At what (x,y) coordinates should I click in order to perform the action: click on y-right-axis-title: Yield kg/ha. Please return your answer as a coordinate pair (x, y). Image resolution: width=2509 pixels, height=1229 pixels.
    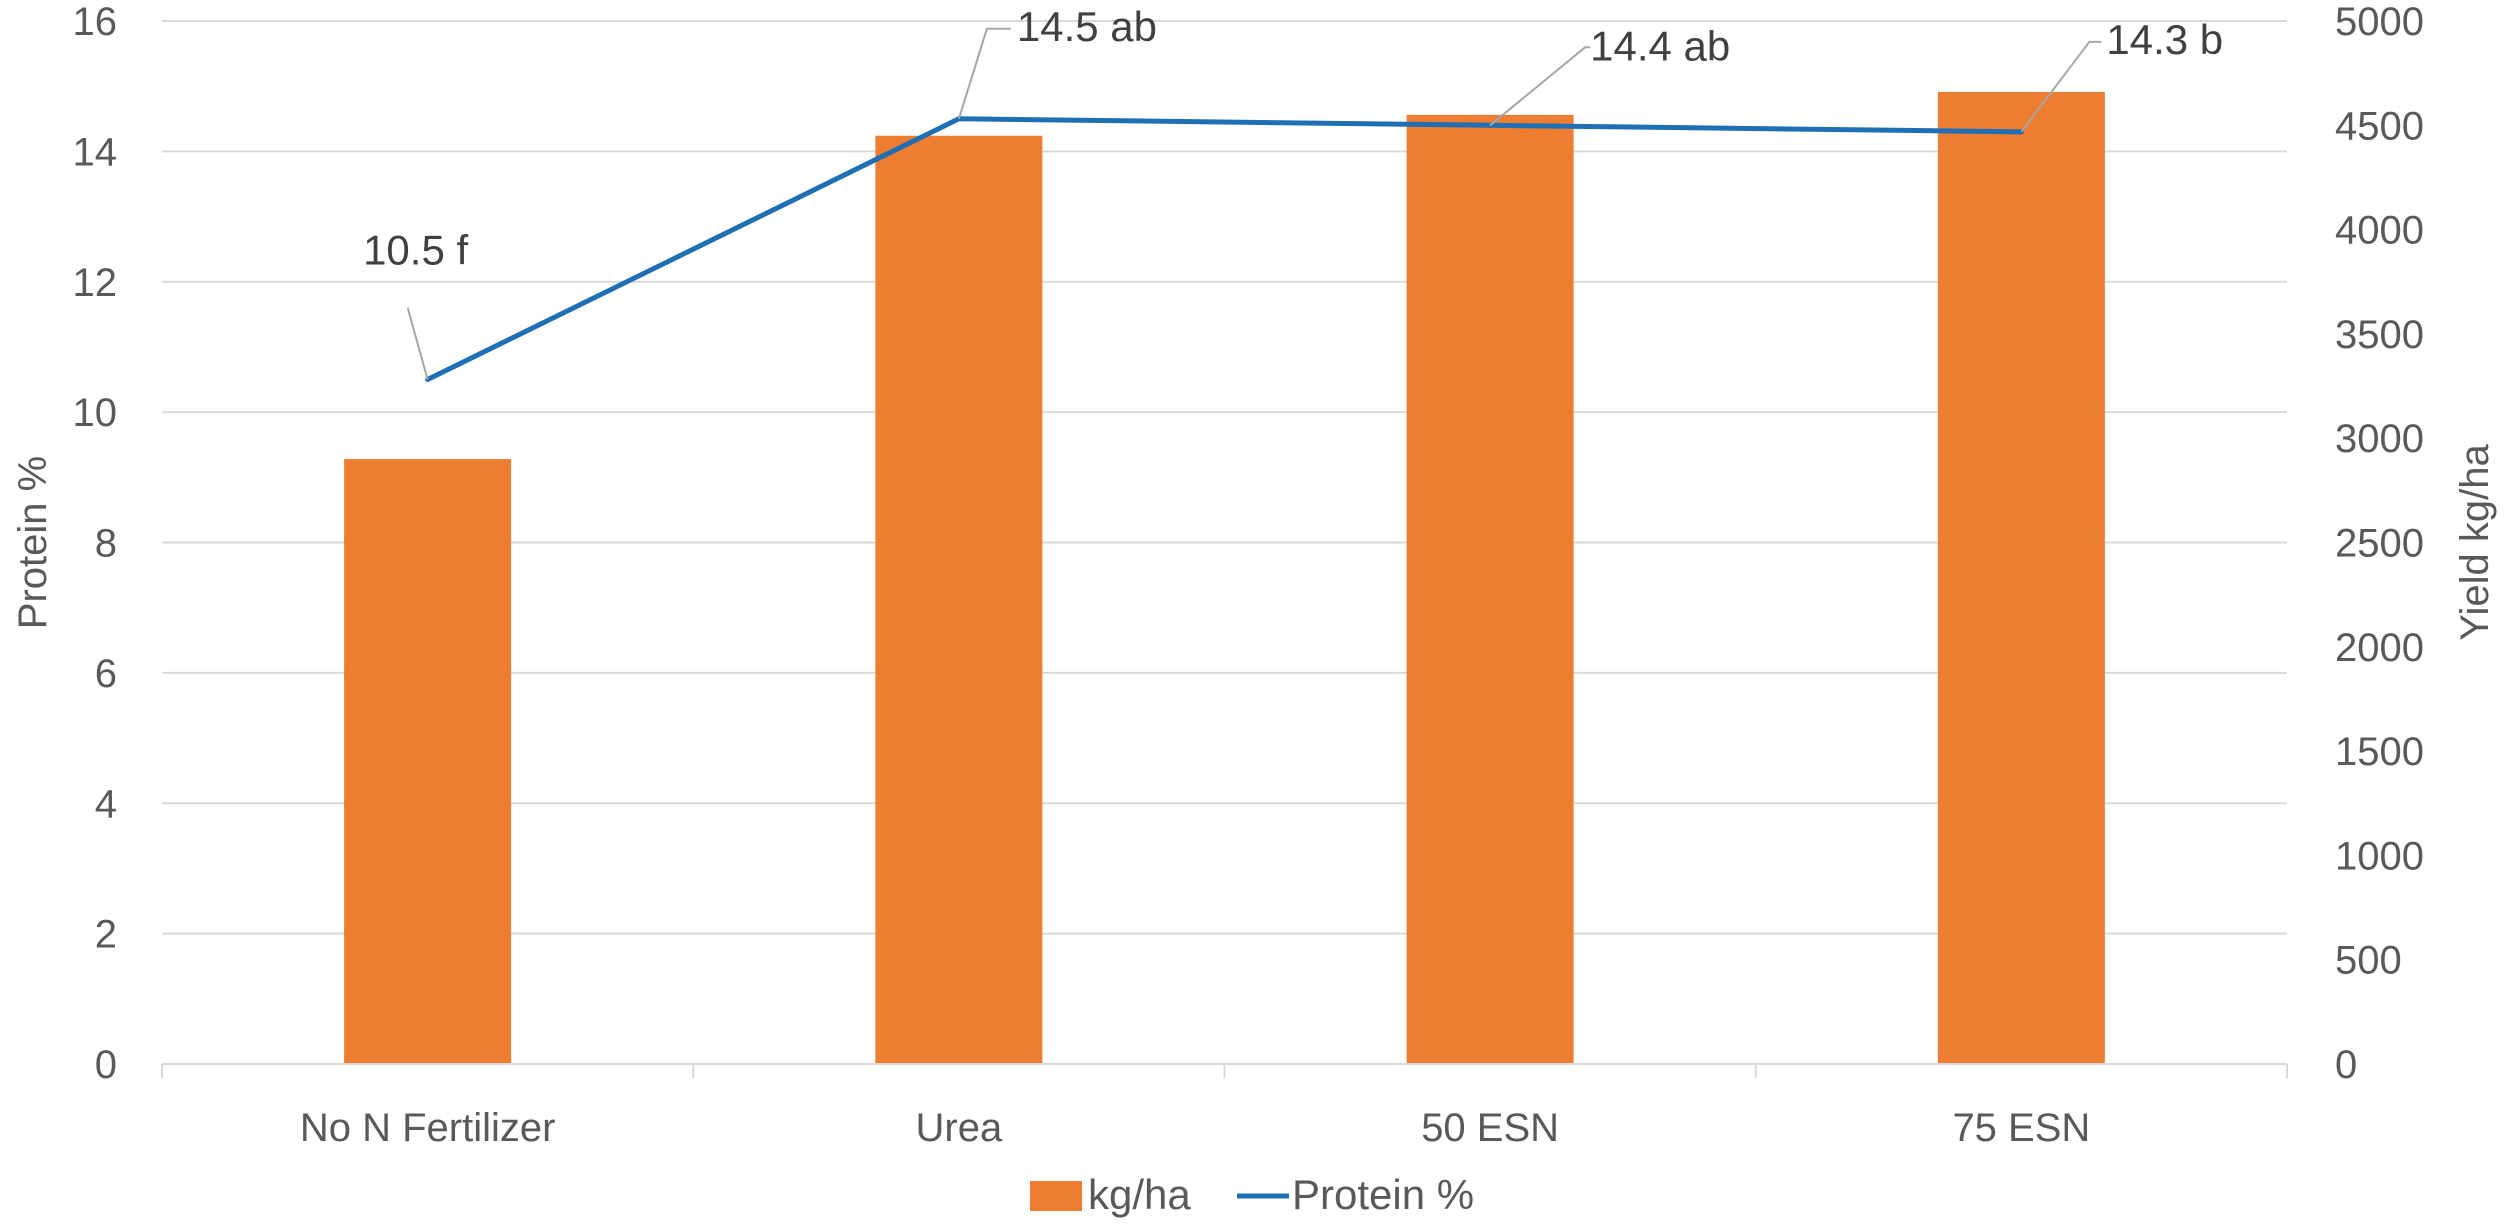
    Looking at the image, I should click on (2475, 542).